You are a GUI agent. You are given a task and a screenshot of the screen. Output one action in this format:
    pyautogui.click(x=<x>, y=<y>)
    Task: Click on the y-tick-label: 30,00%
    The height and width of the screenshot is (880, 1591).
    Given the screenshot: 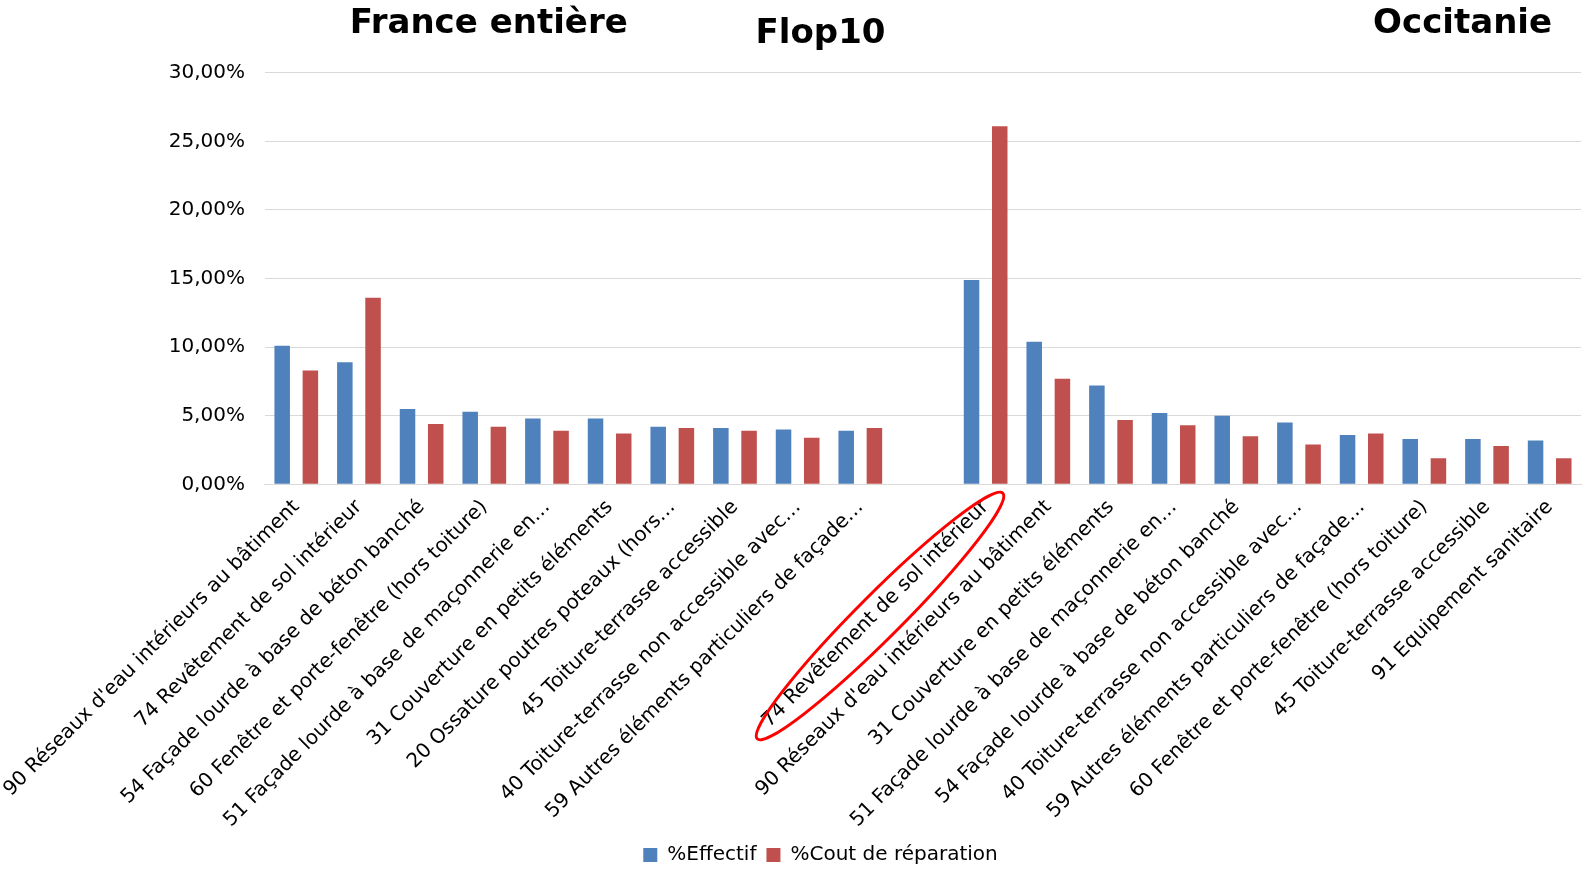 What is the action you would take?
    pyautogui.click(x=206, y=71)
    